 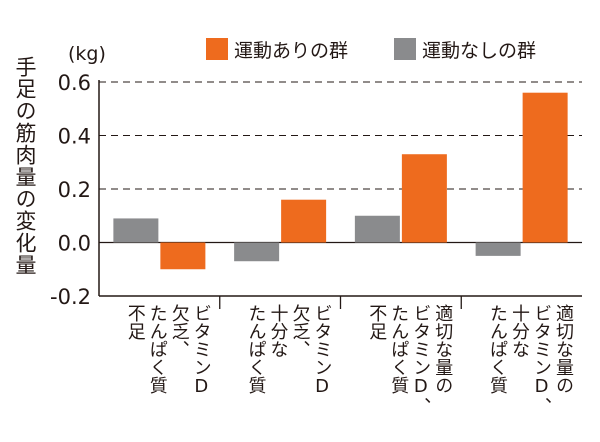 What do you see at coordinates (74, 137) in the screenshot?
I see `y-tick-label: 0.4` at bounding box center [74, 137].